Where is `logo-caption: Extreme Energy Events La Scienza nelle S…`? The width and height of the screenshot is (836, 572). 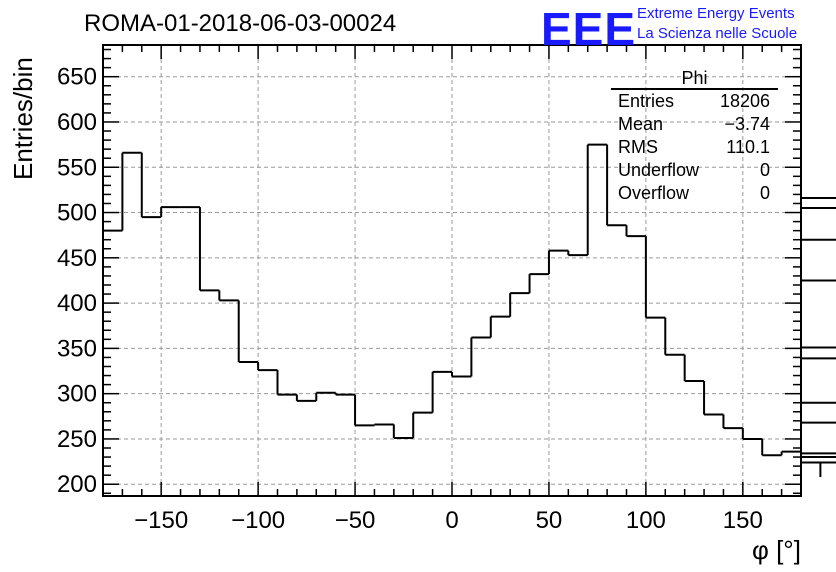
logo-caption: Extreme Energy Events La Scienza nelle S… is located at coordinates (717, 24).